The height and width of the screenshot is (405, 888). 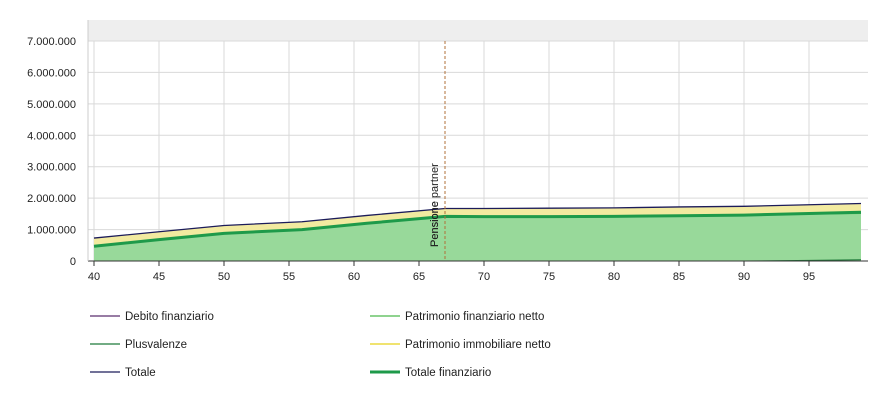 I want to click on finanziario-area, so click(x=477, y=237).